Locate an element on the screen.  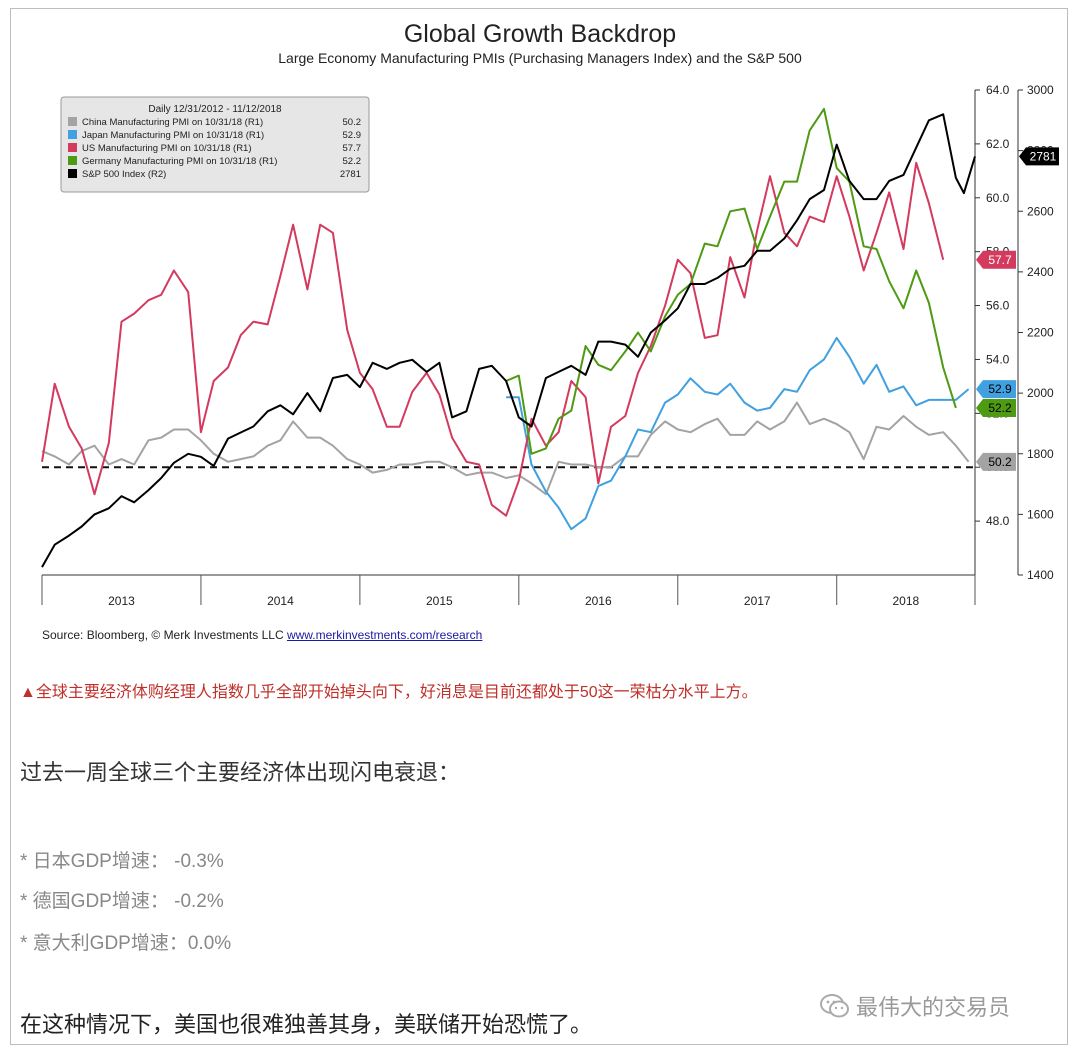
watermark-text: 最伟大的交易员 is located at coordinates (933, 1007).